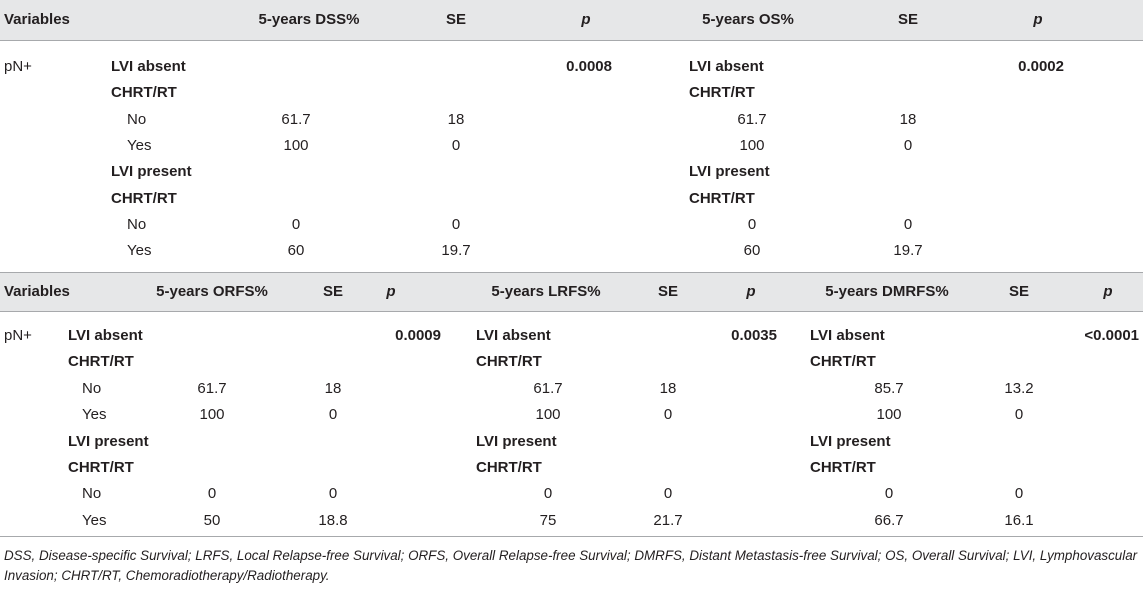  What do you see at coordinates (668, 520) in the screenshot?
I see `table2-lrfs-se: 21.7` at bounding box center [668, 520].